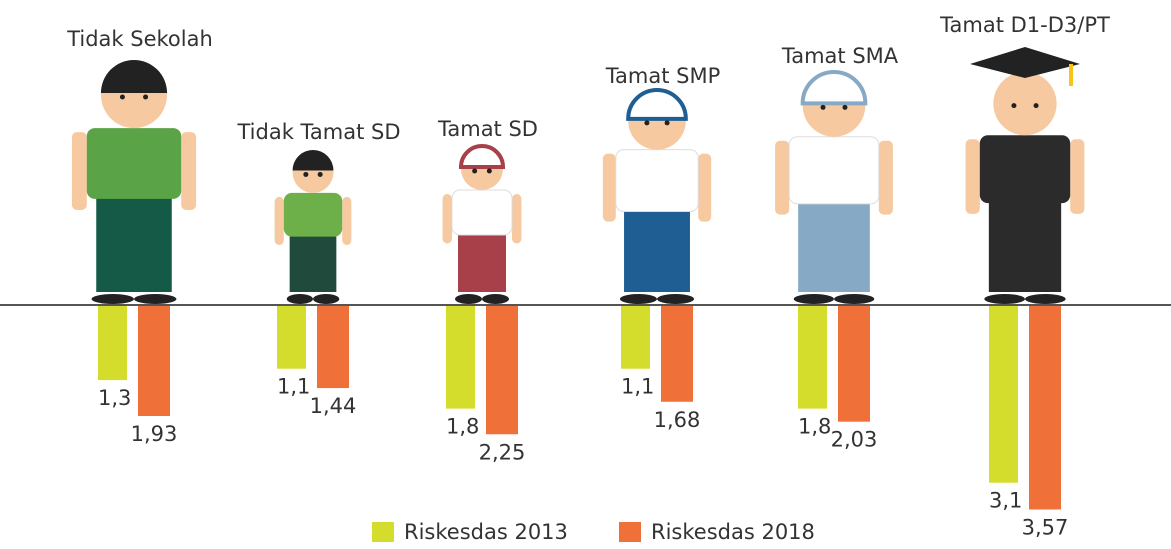 The image size is (1171, 549). I want to click on value-label: 2,03, so click(854, 440).